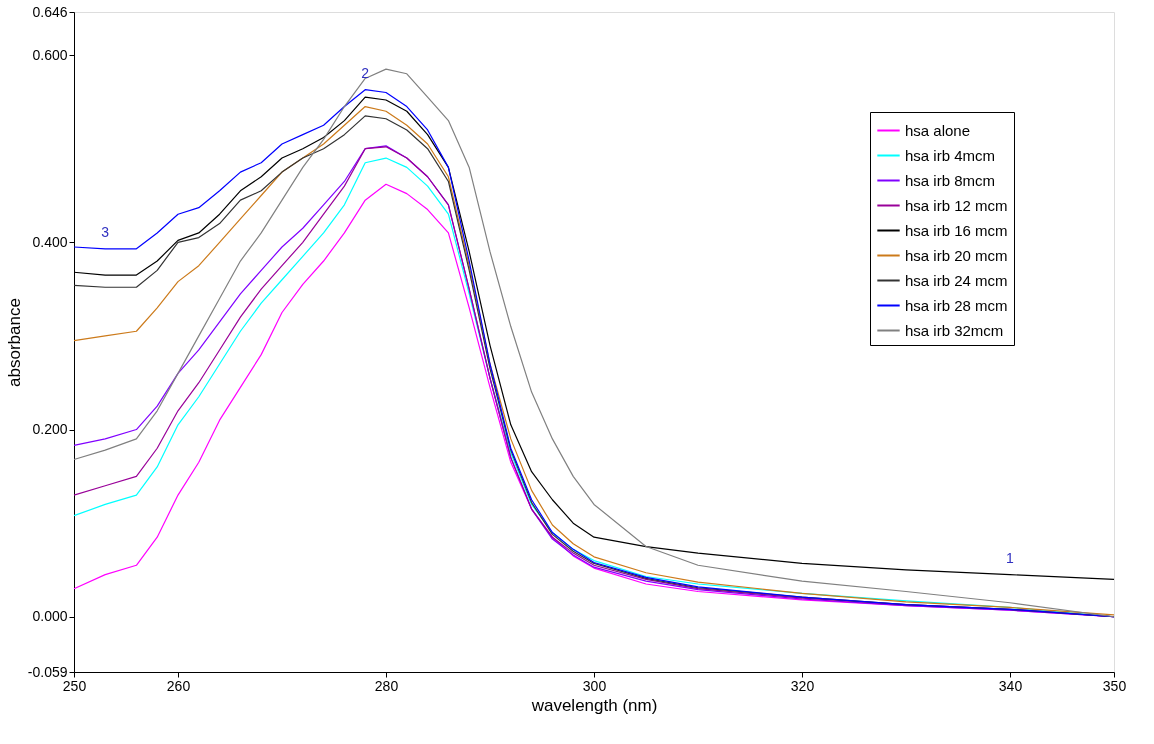  What do you see at coordinates (956, 205) in the screenshot?
I see `legend-label: hsa irb 12 mcm` at bounding box center [956, 205].